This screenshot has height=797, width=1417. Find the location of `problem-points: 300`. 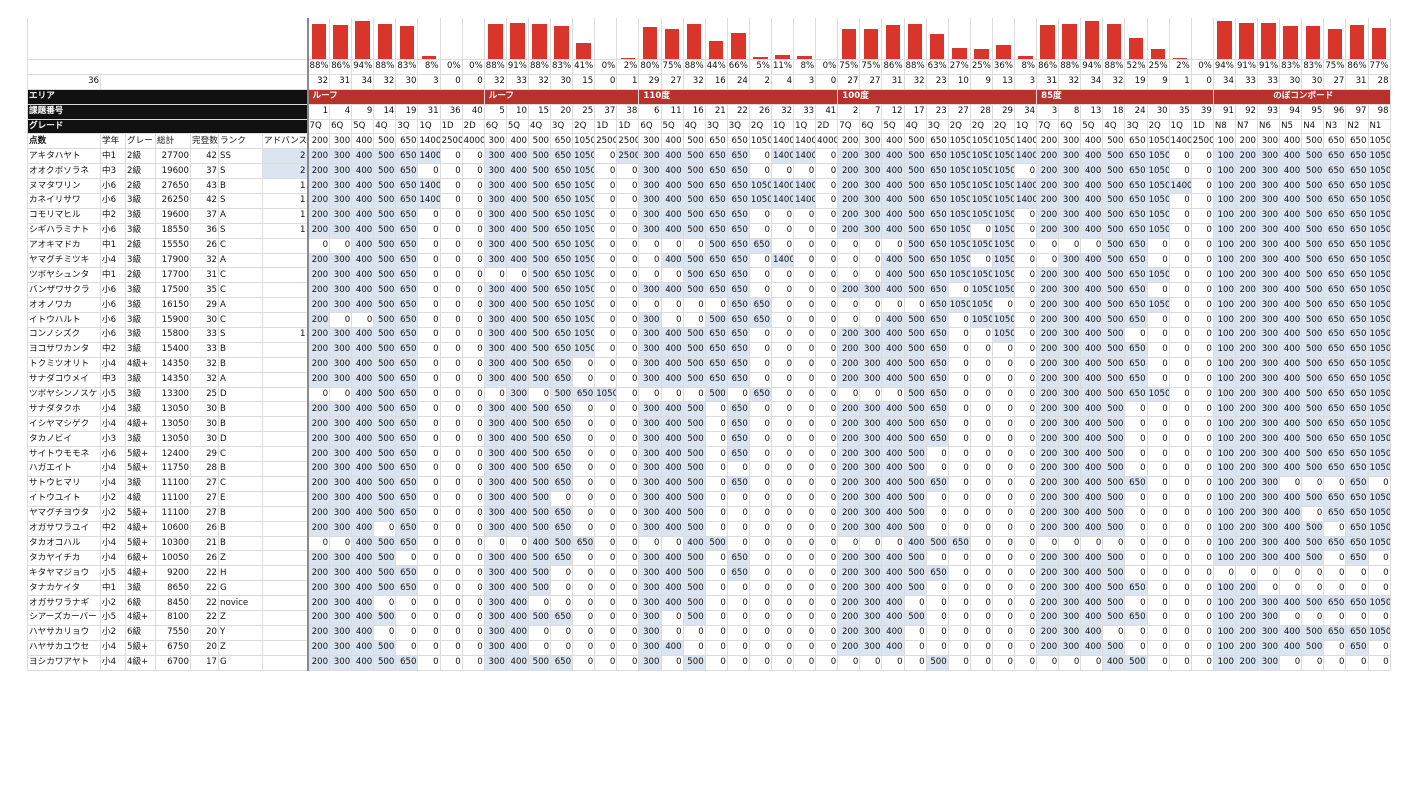

problem-points: 300 is located at coordinates (495, 141).